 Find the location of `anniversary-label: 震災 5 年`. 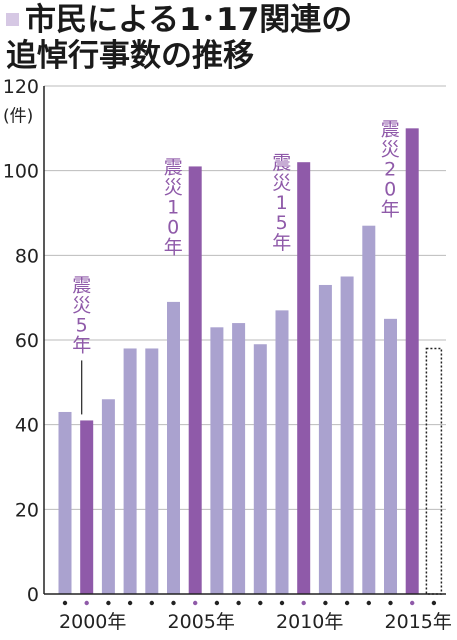

anniversary-label: 震災 5 年 is located at coordinates (81, 315).